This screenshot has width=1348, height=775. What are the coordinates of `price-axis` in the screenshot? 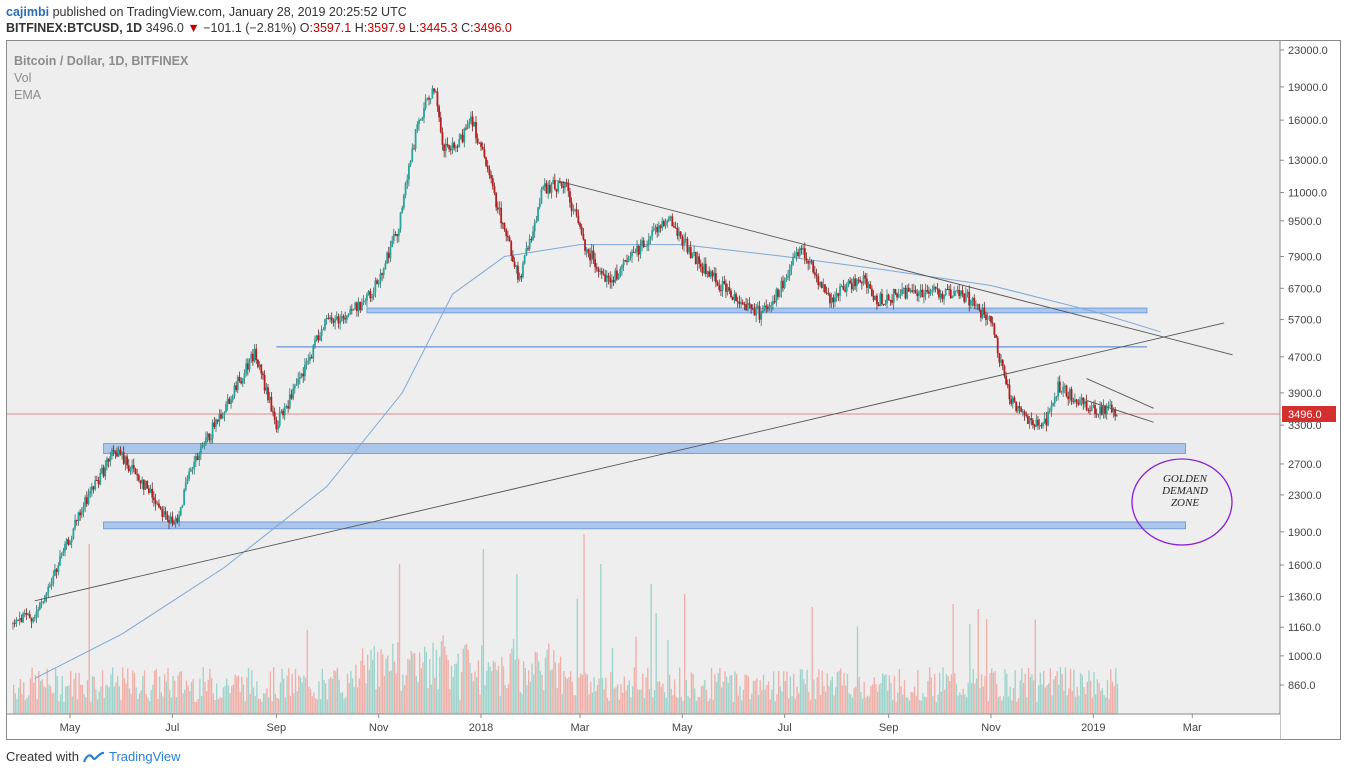 It's located at (1310, 390).